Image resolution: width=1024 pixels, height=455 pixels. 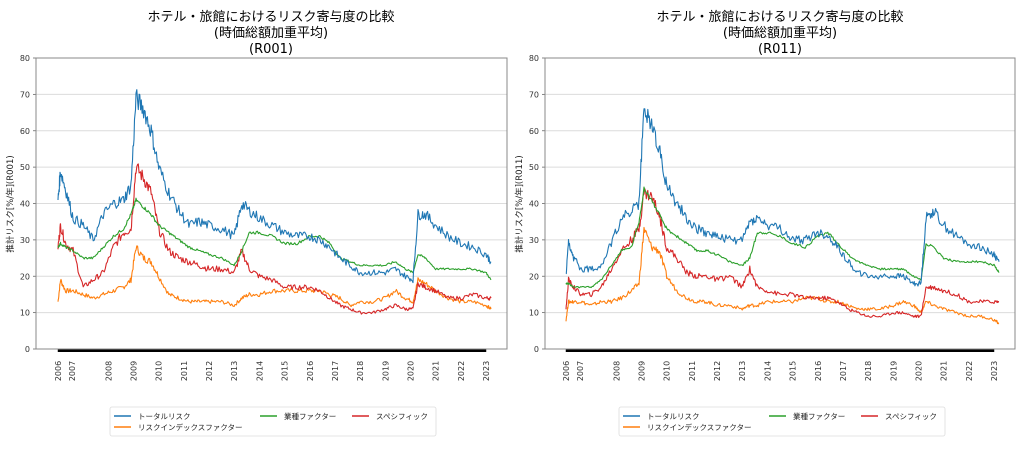 I want to click on chart-title-line3: (R011), so click(x=780, y=49).